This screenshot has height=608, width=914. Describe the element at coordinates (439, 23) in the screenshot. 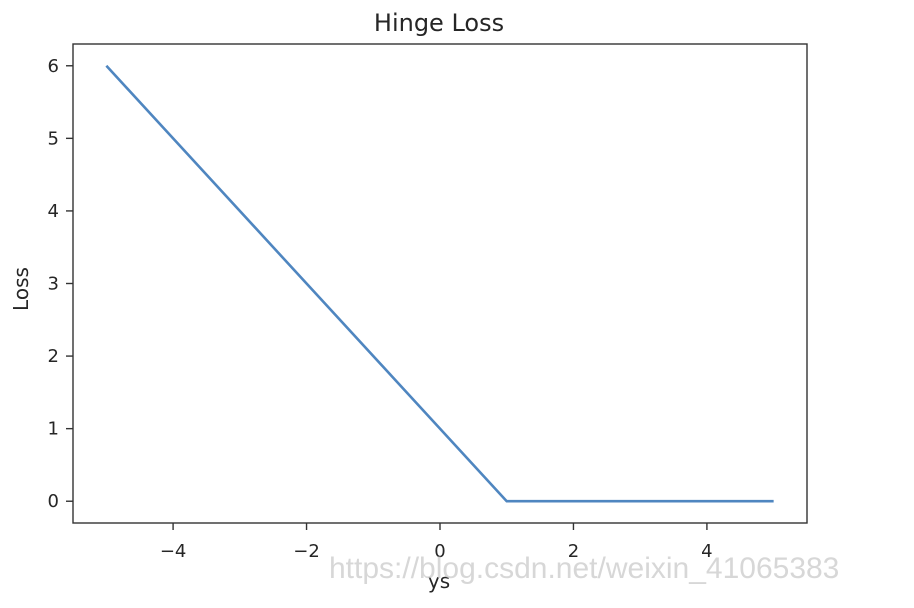

I see `chart-title: Hinge Loss` at that location.